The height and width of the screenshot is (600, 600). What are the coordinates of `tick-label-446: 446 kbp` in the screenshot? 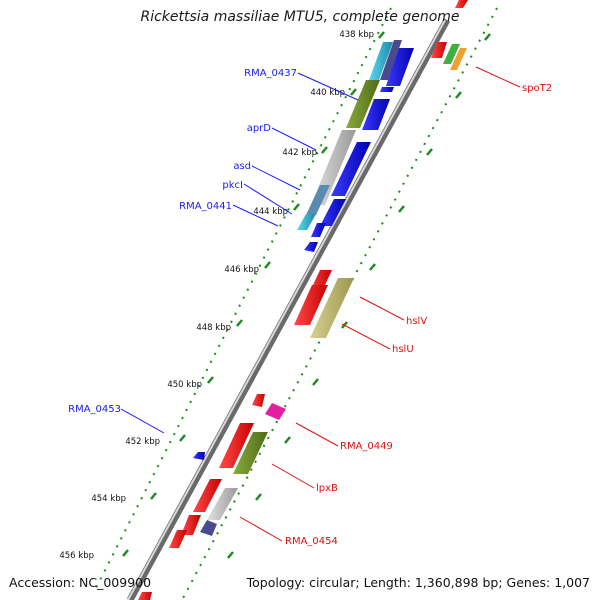 It's located at (241, 270).